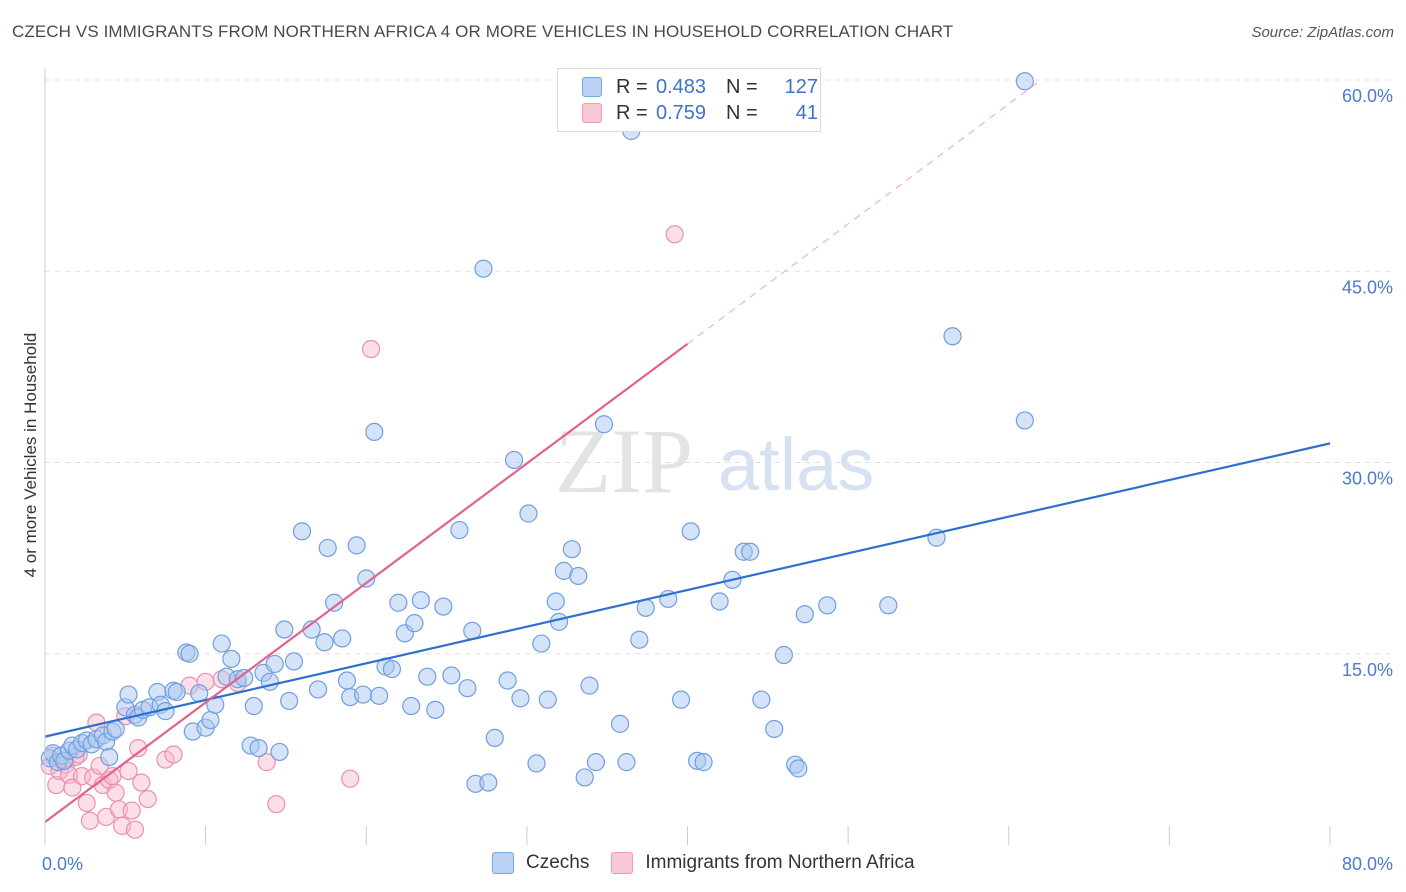 The height and width of the screenshot is (892, 1406). Describe the element at coordinates (714, 461) in the screenshot. I see `watermark: ZIP atlas` at that location.